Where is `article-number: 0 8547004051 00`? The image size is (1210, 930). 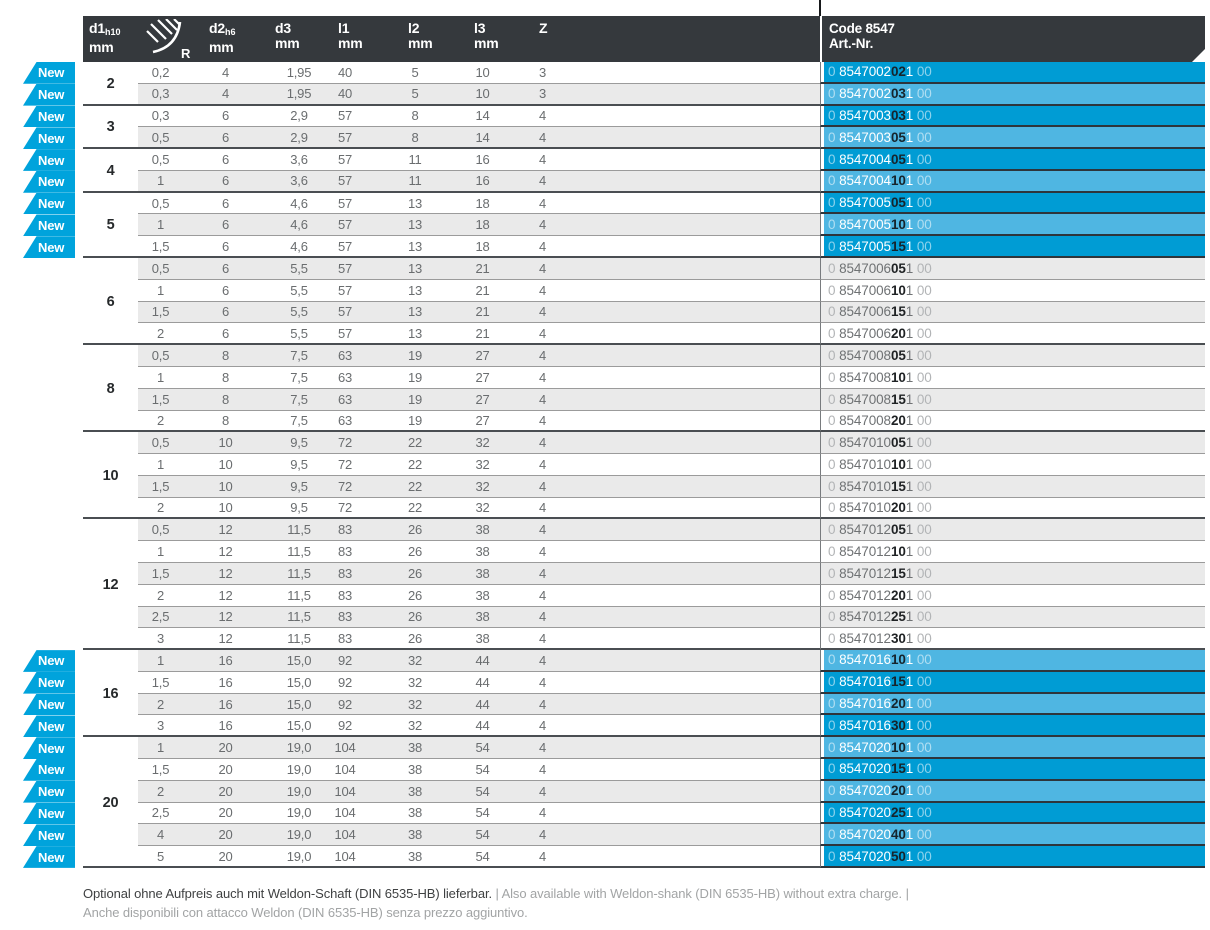
article-number: 0 8547004051 00 is located at coordinates (880, 159).